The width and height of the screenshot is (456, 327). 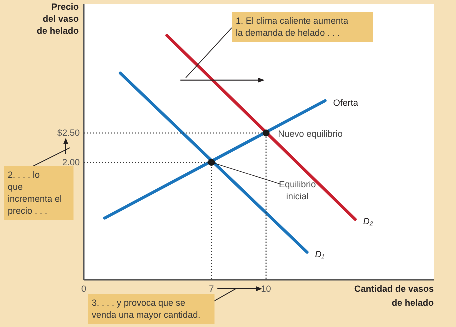 I want to click on x-tick-label: 10, so click(x=266, y=289).